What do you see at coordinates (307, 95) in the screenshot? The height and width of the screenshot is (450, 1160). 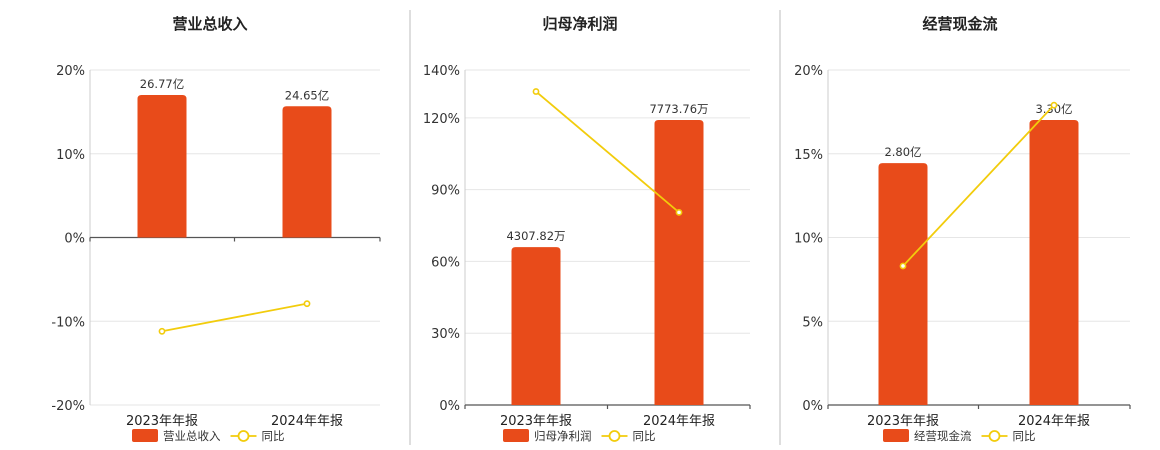 I see `bar-value-label: 24.65亿` at bounding box center [307, 95].